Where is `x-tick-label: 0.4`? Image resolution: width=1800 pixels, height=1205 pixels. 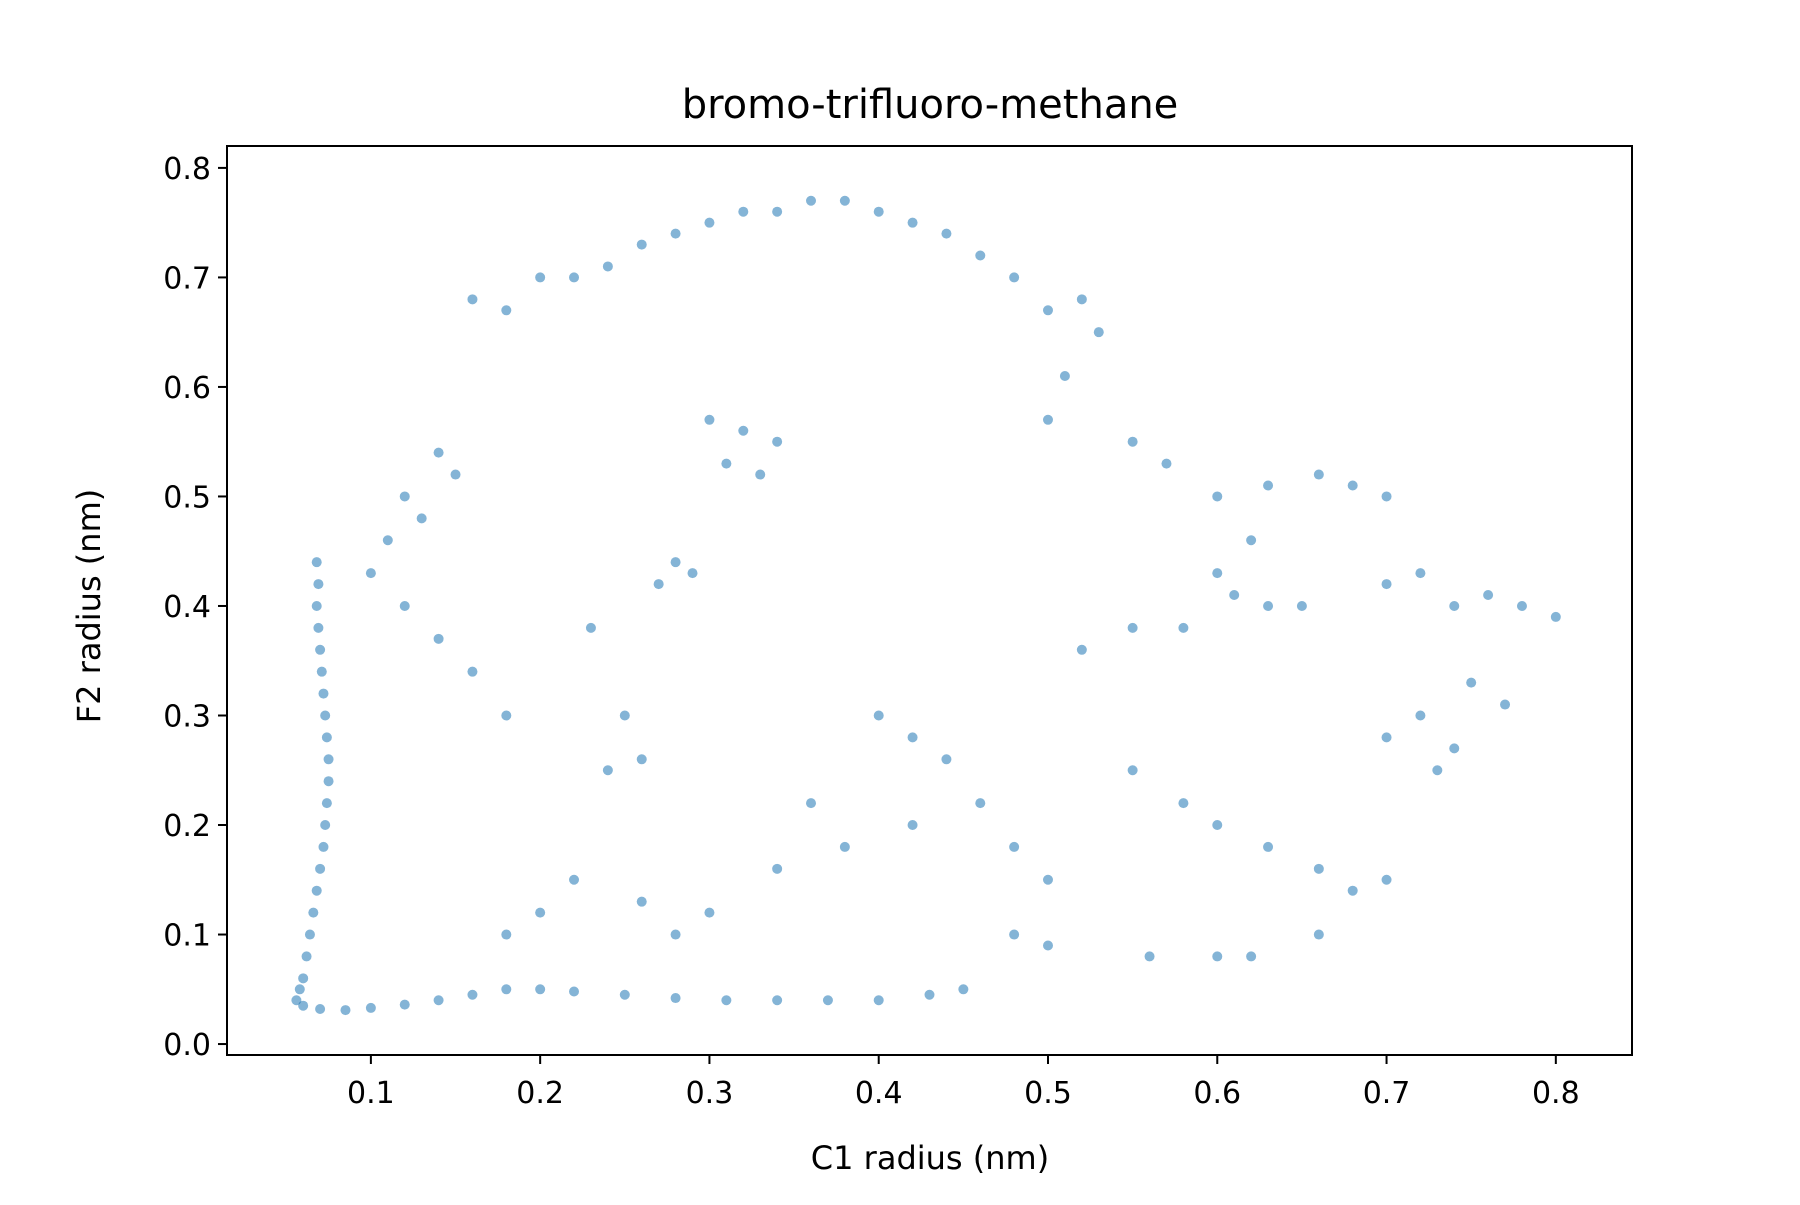
x-tick-label: 0.4 is located at coordinates (879, 1093).